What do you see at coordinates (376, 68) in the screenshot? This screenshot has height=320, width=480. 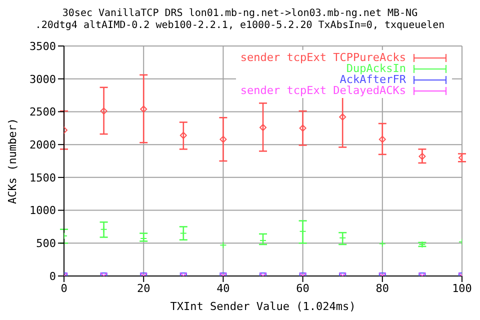 I see `legend-label: DupAcksIn` at bounding box center [376, 68].